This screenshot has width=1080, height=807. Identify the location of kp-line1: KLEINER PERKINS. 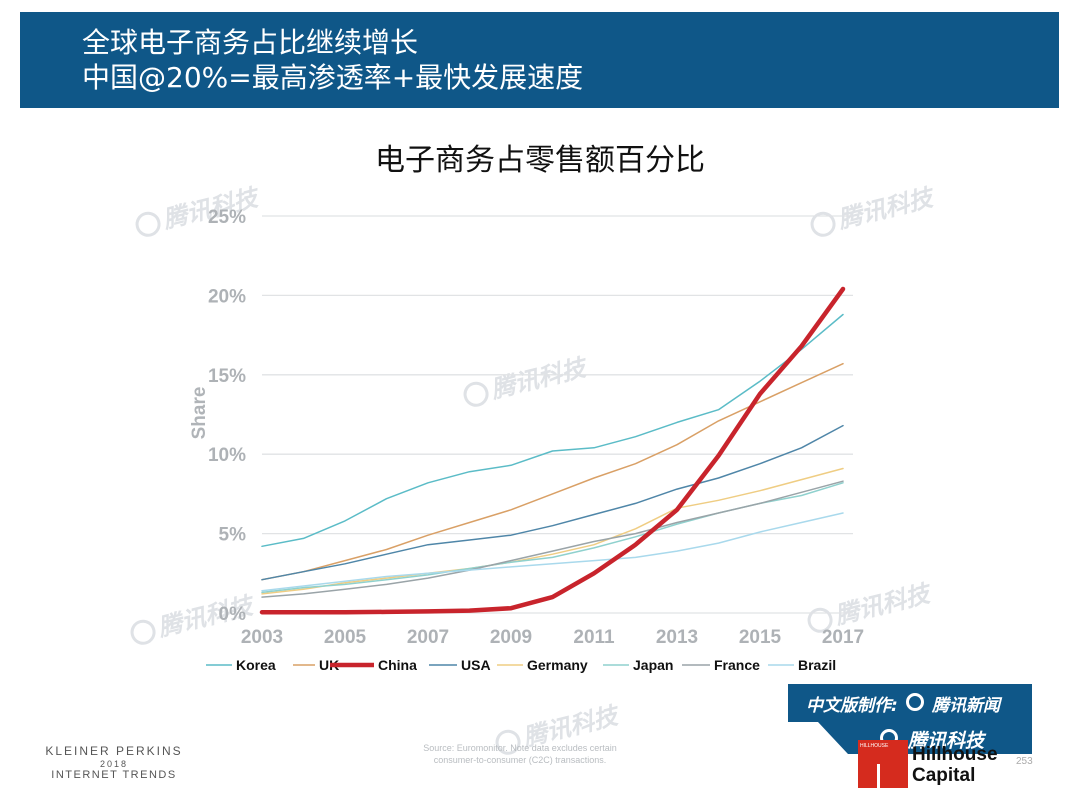
(114, 751).